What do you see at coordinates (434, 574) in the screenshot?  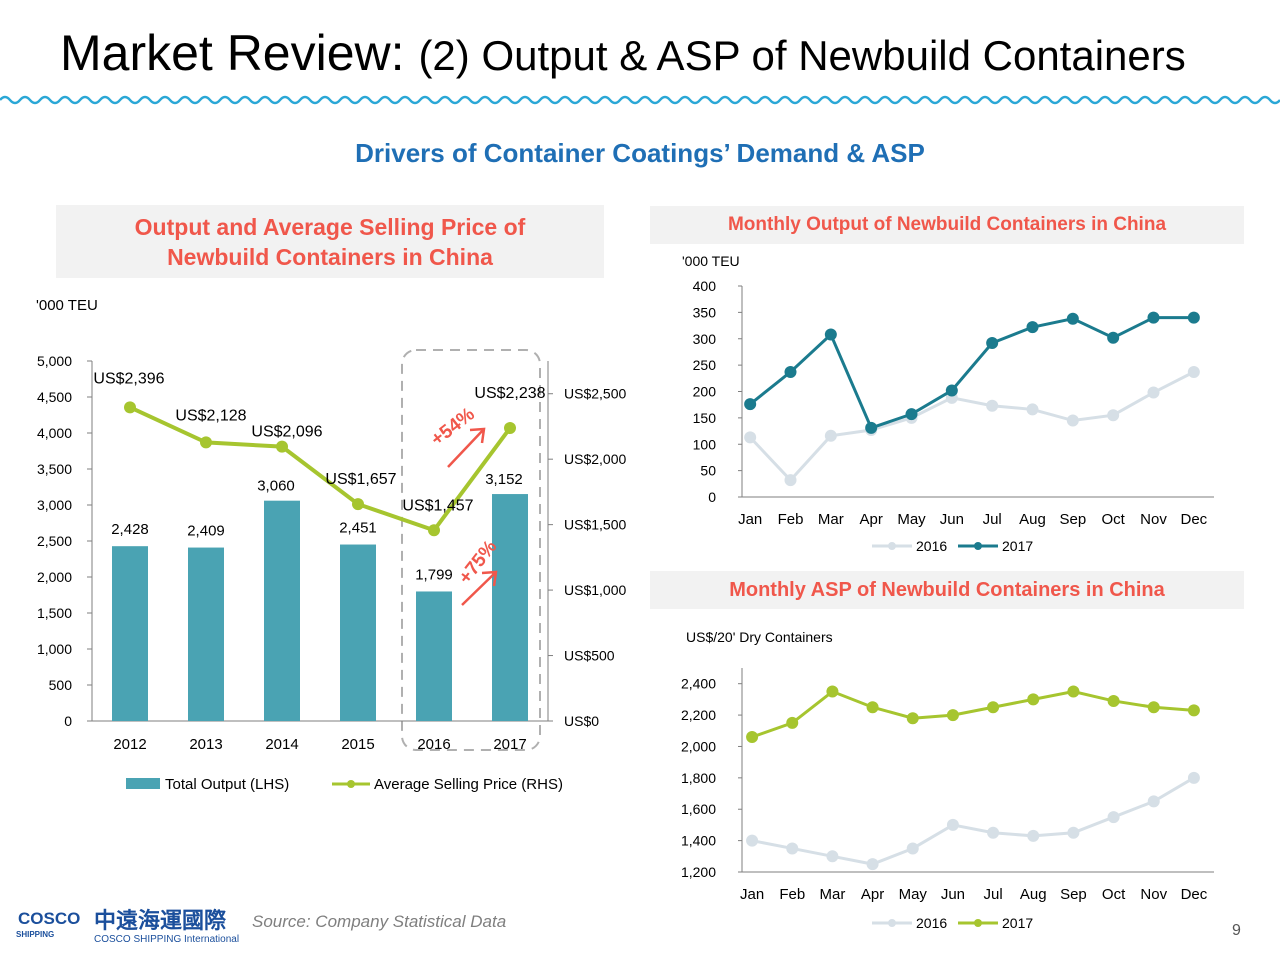 I see `output-bar-label: 1,799` at bounding box center [434, 574].